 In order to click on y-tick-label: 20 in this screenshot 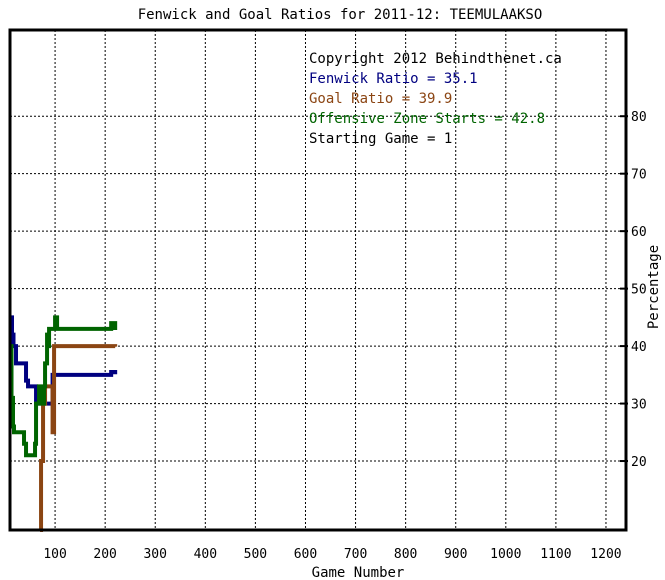, I will do `click(639, 462)`.